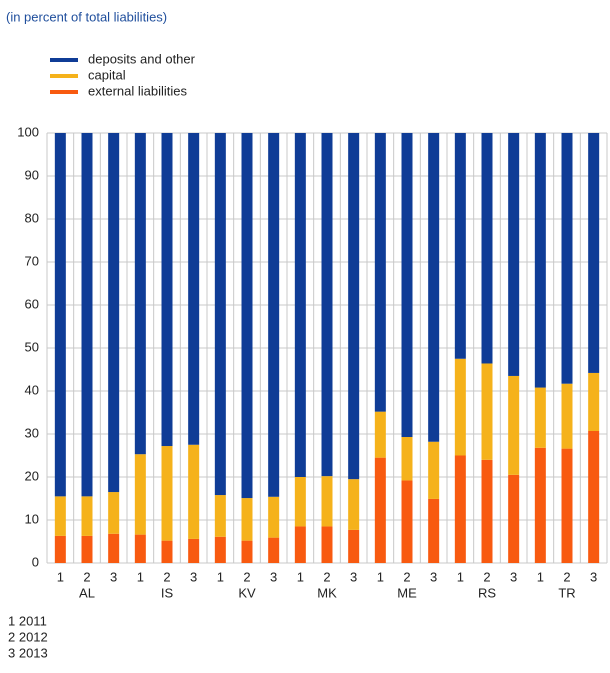  Describe the element at coordinates (167, 592) in the screenshot. I see `group-label: IS` at that location.